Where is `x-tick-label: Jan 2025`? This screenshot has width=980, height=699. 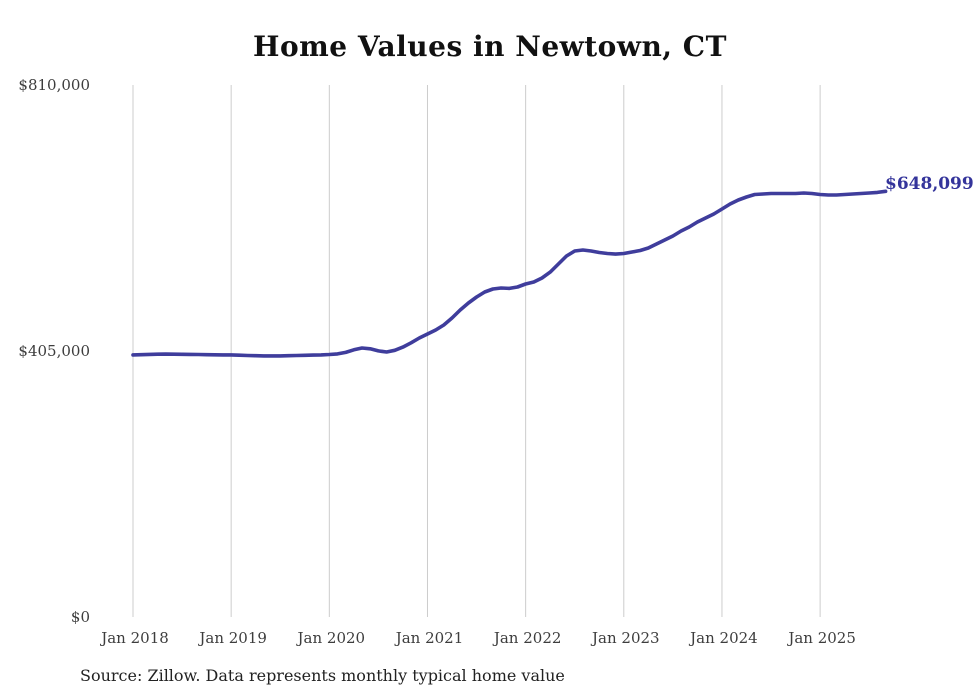
x-tick-label: Jan 2025 is located at coordinates (821, 638).